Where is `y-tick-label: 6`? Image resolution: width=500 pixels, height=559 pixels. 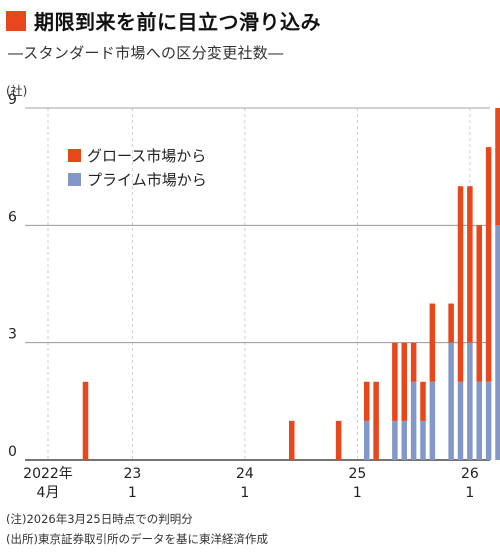
y-tick-label: 6 is located at coordinates (12, 217).